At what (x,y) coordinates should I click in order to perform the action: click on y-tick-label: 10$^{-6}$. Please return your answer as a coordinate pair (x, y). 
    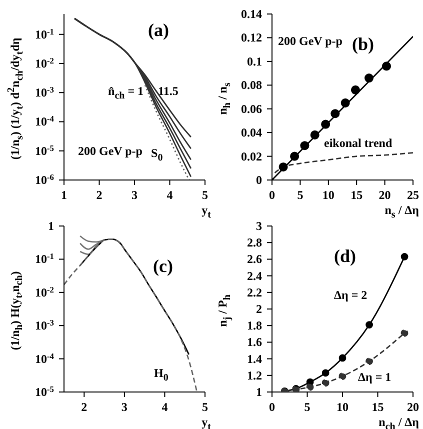
    Looking at the image, I should click on (44, 179).